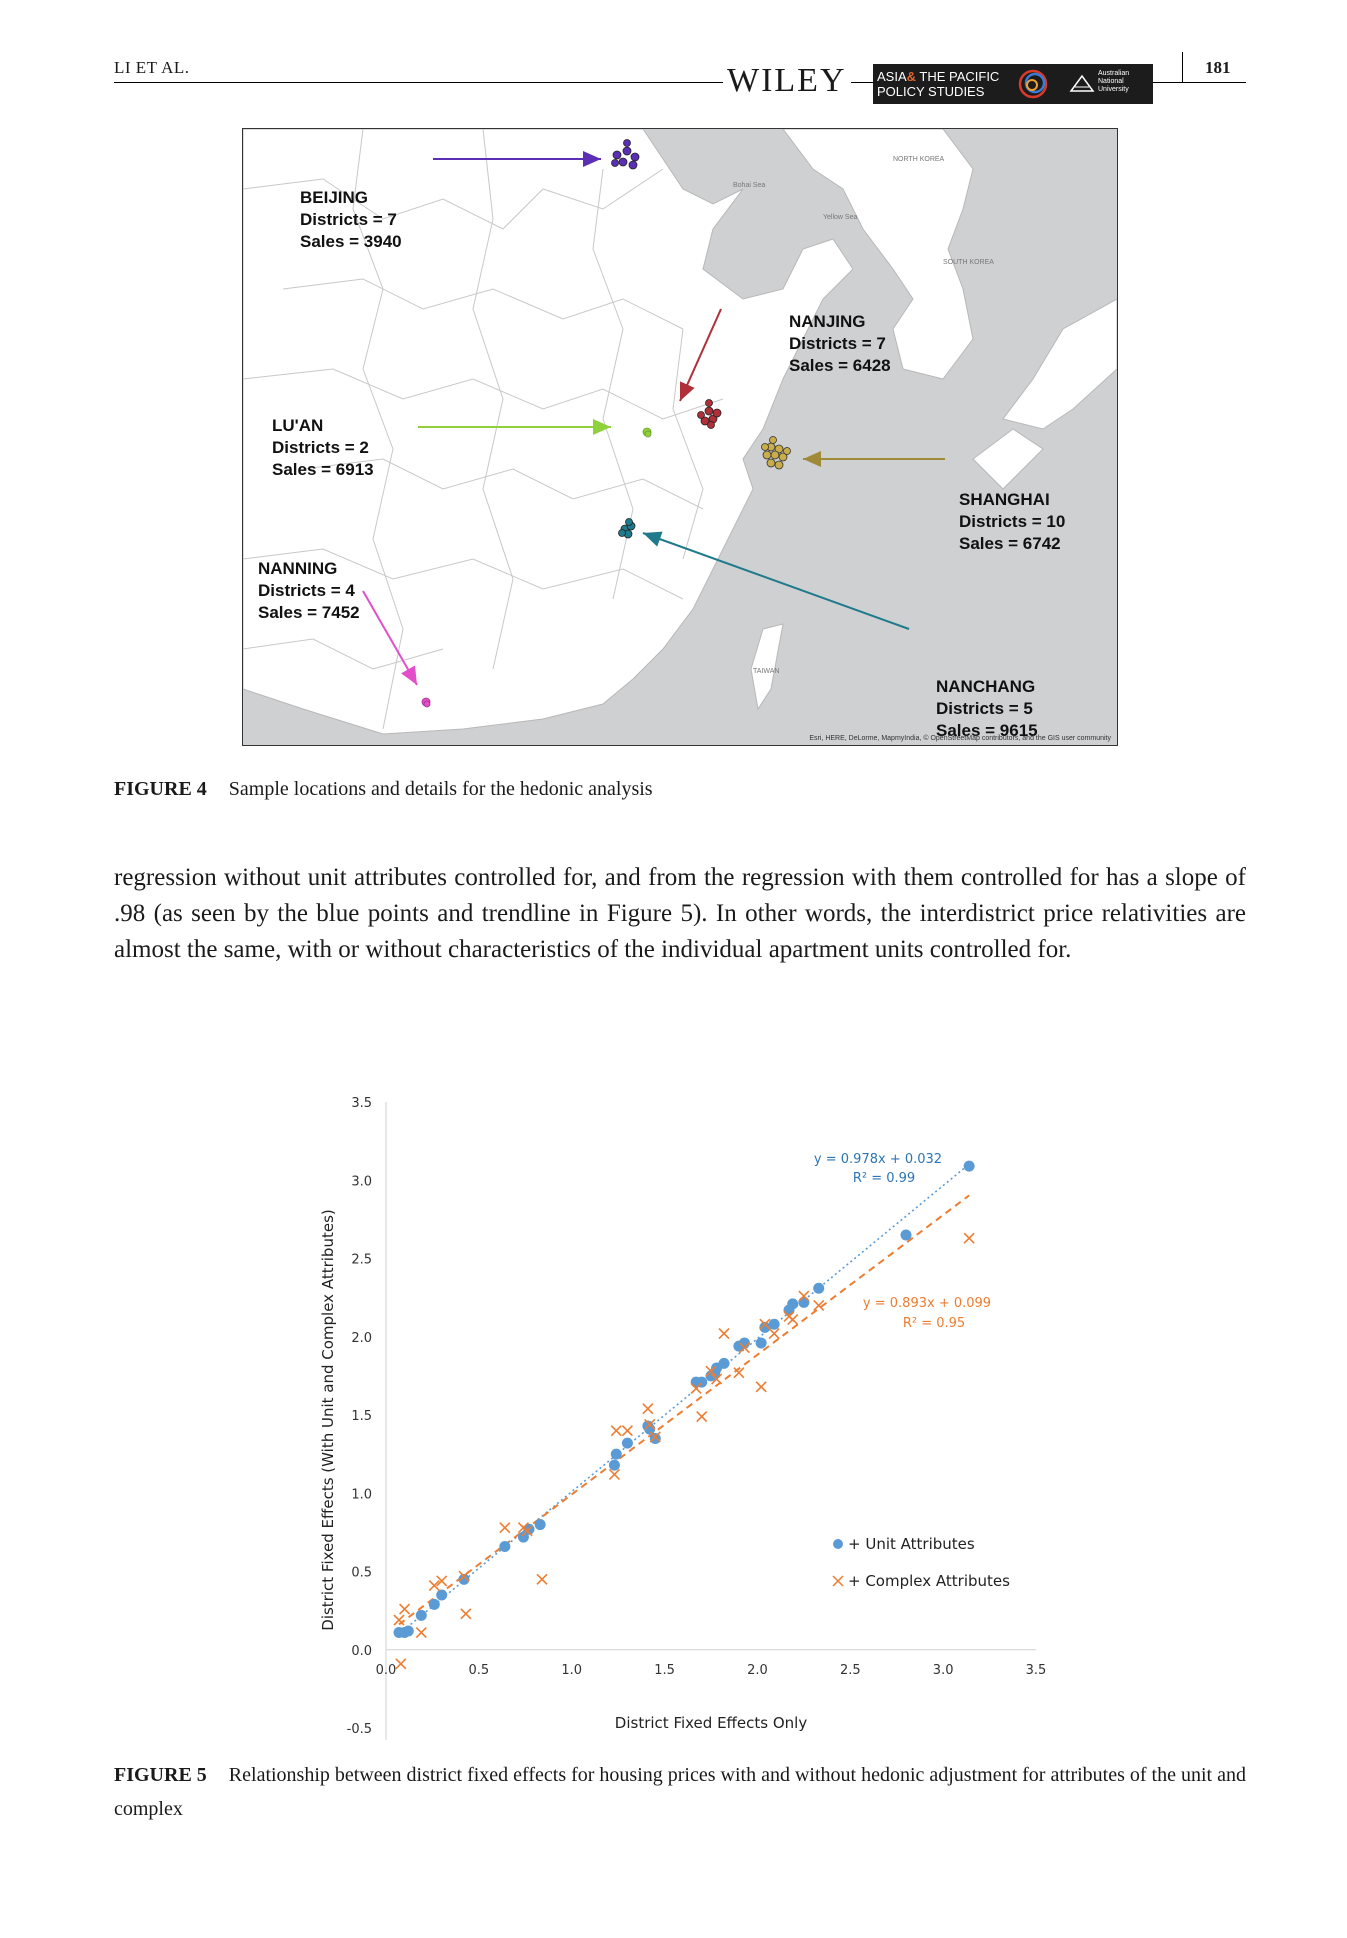  I want to click on trend-equation-complex: y = 0.893x + 0.099, so click(927, 1303).